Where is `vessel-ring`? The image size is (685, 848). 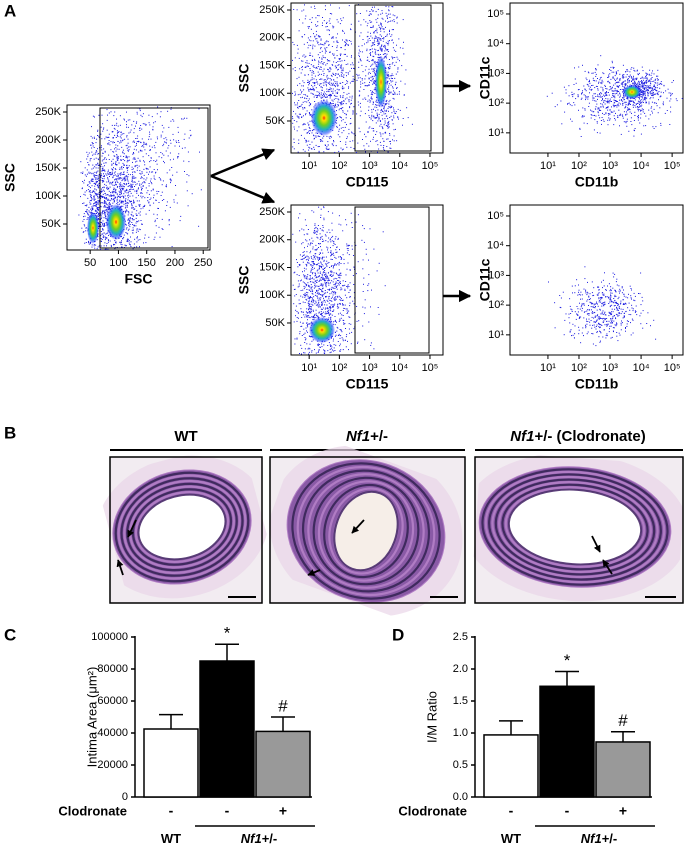
vessel-ring is located at coordinates (575, 527).